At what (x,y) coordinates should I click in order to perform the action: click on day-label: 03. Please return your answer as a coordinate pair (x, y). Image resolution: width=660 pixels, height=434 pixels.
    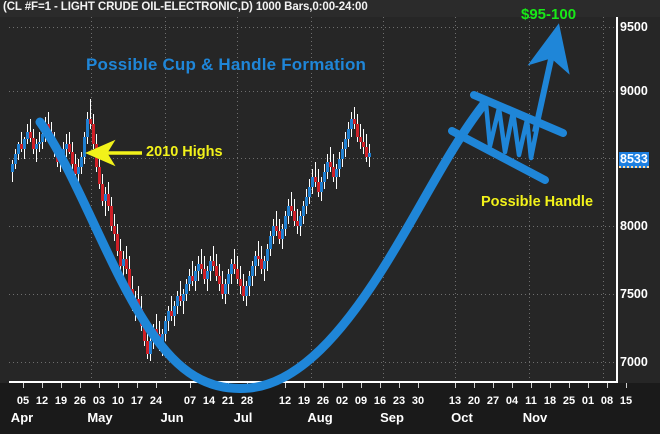
    Looking at the image, I should click on (99, 401).